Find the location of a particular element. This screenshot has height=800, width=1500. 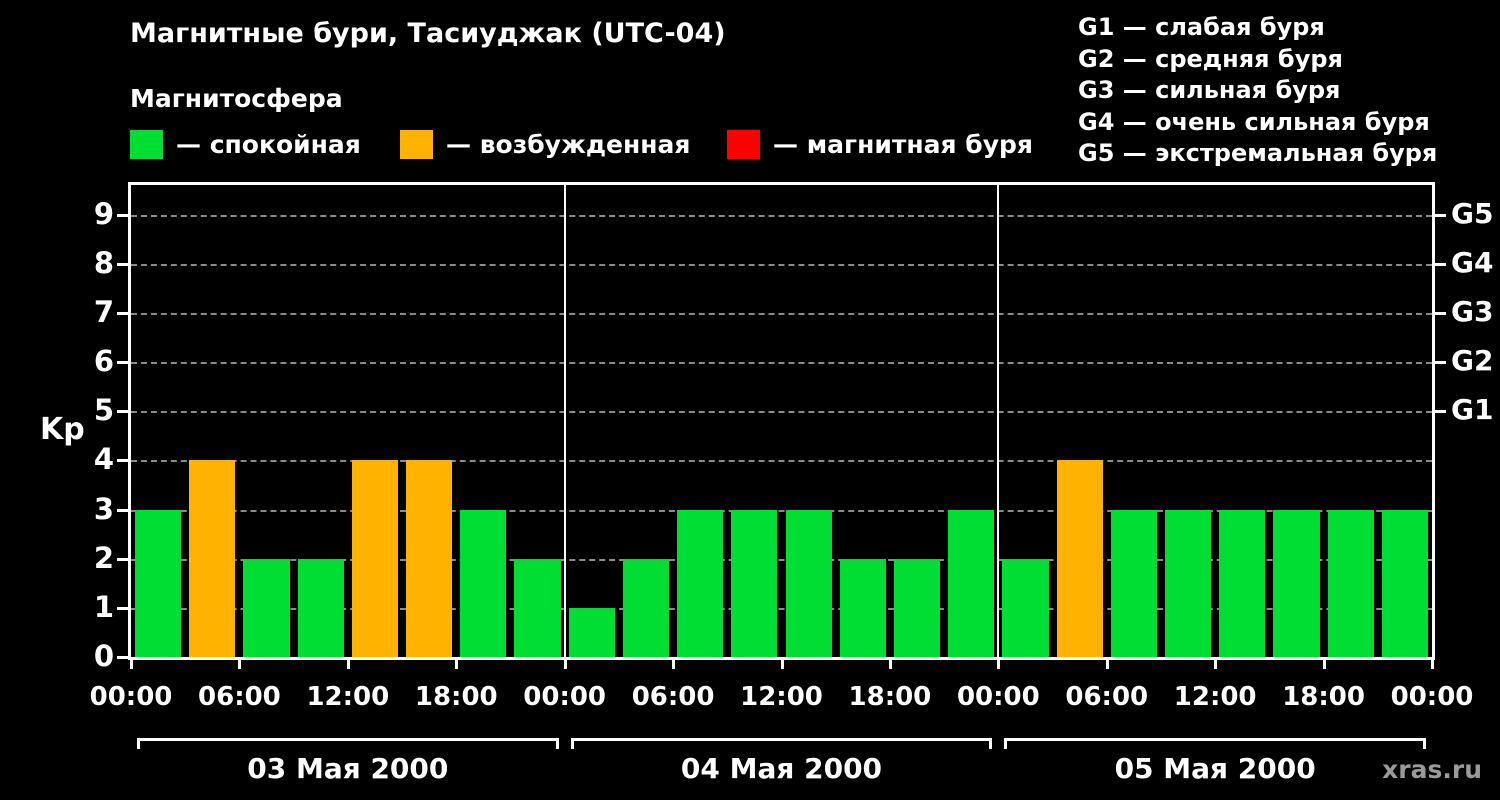

right-axis-label-g3: G3 is located at coordinates (1472, 311).